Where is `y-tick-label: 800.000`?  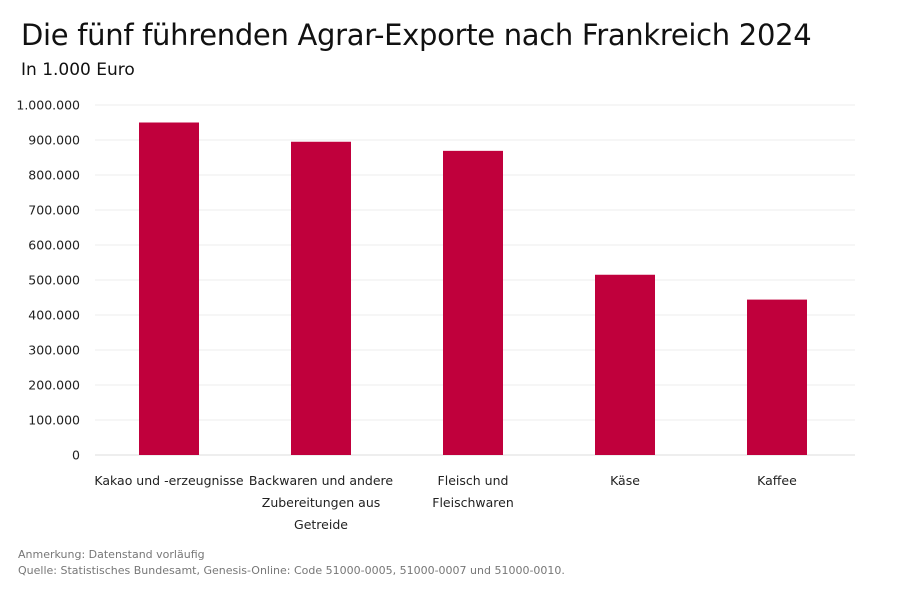
y-tick-label: 800.000 is located at coordinates (54, 175).